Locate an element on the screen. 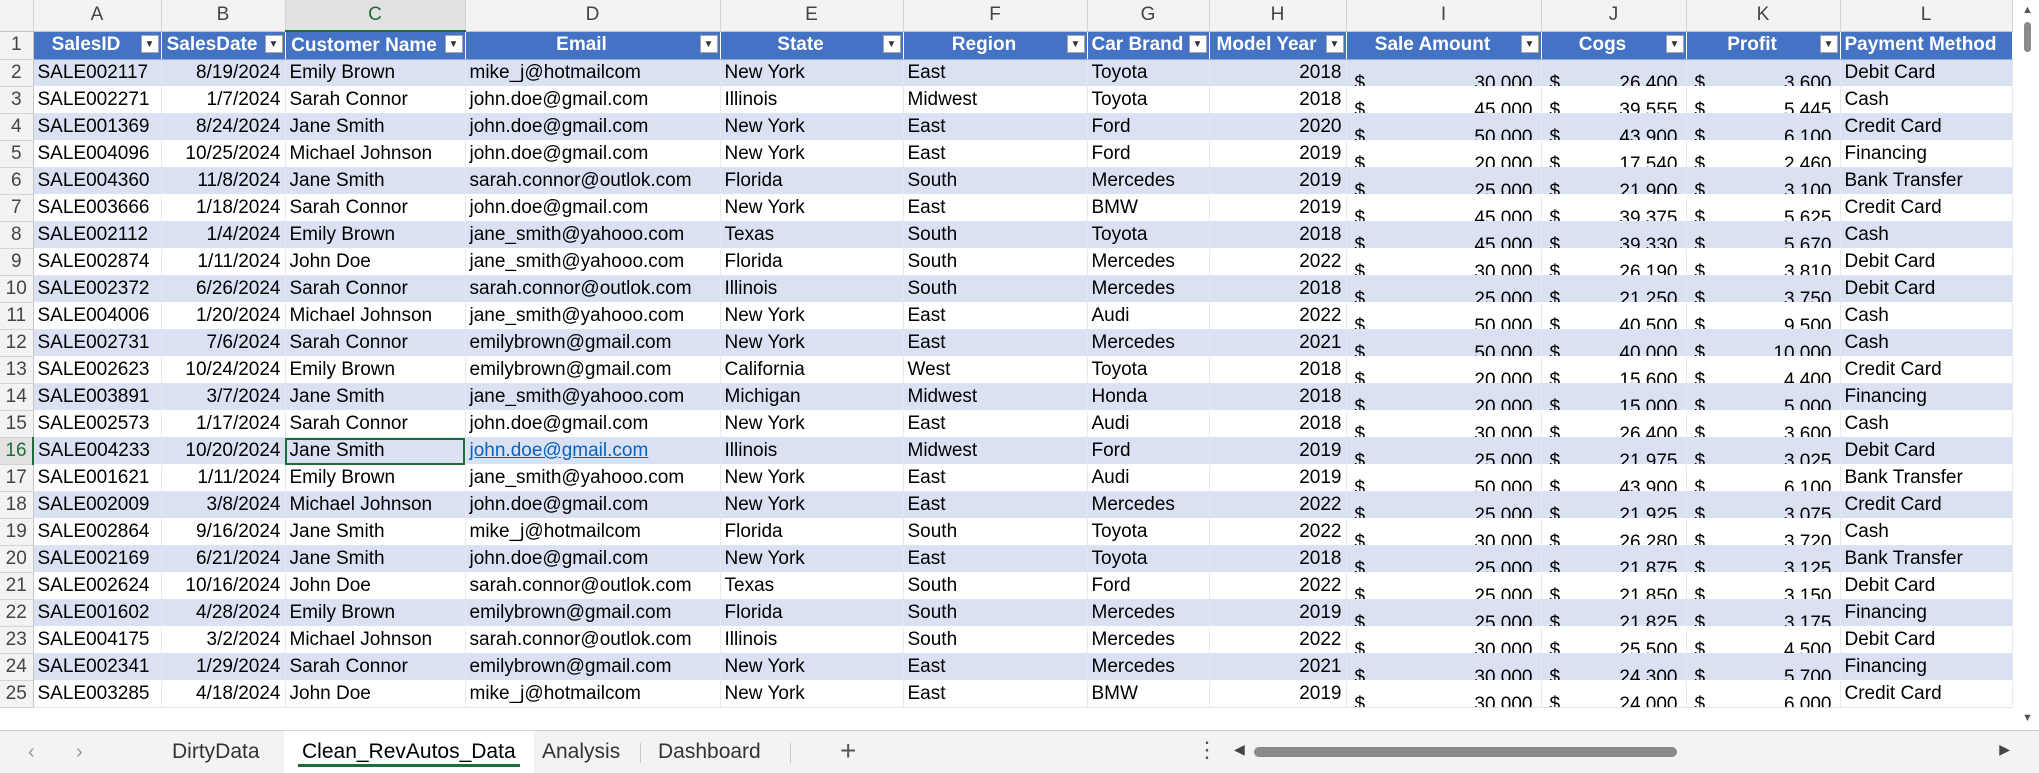  sales-date-cell: 10/16/2024 is located at coordinates (223, 586).